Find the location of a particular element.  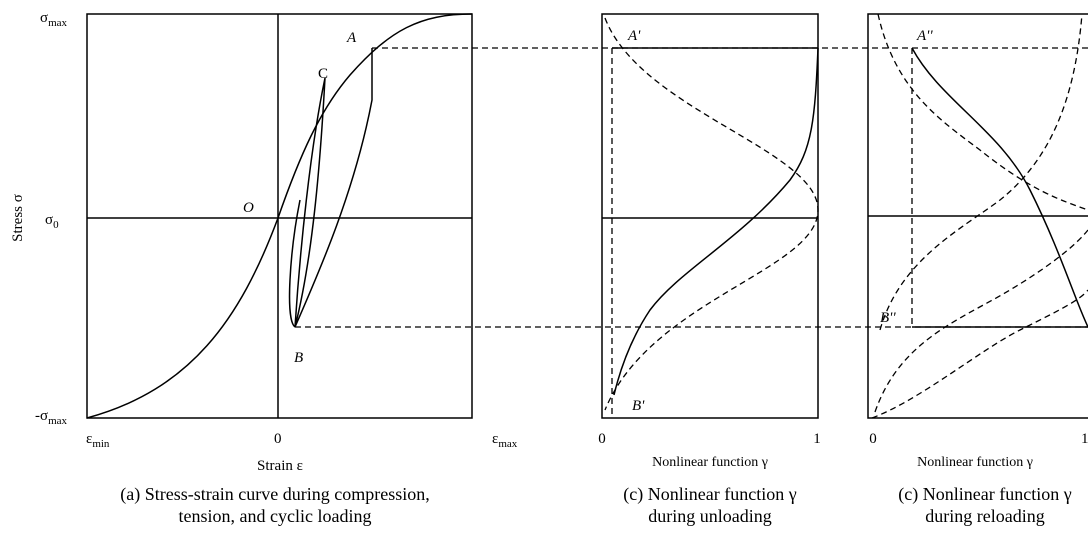

point-label: B'' is located at coordinates (888, 318).